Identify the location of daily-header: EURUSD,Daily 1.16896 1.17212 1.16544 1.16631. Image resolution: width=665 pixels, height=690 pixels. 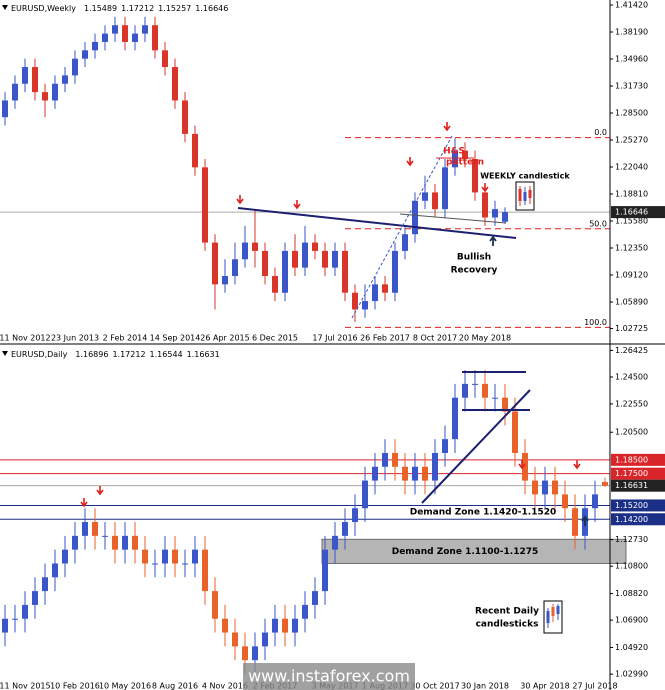
(115, 354).